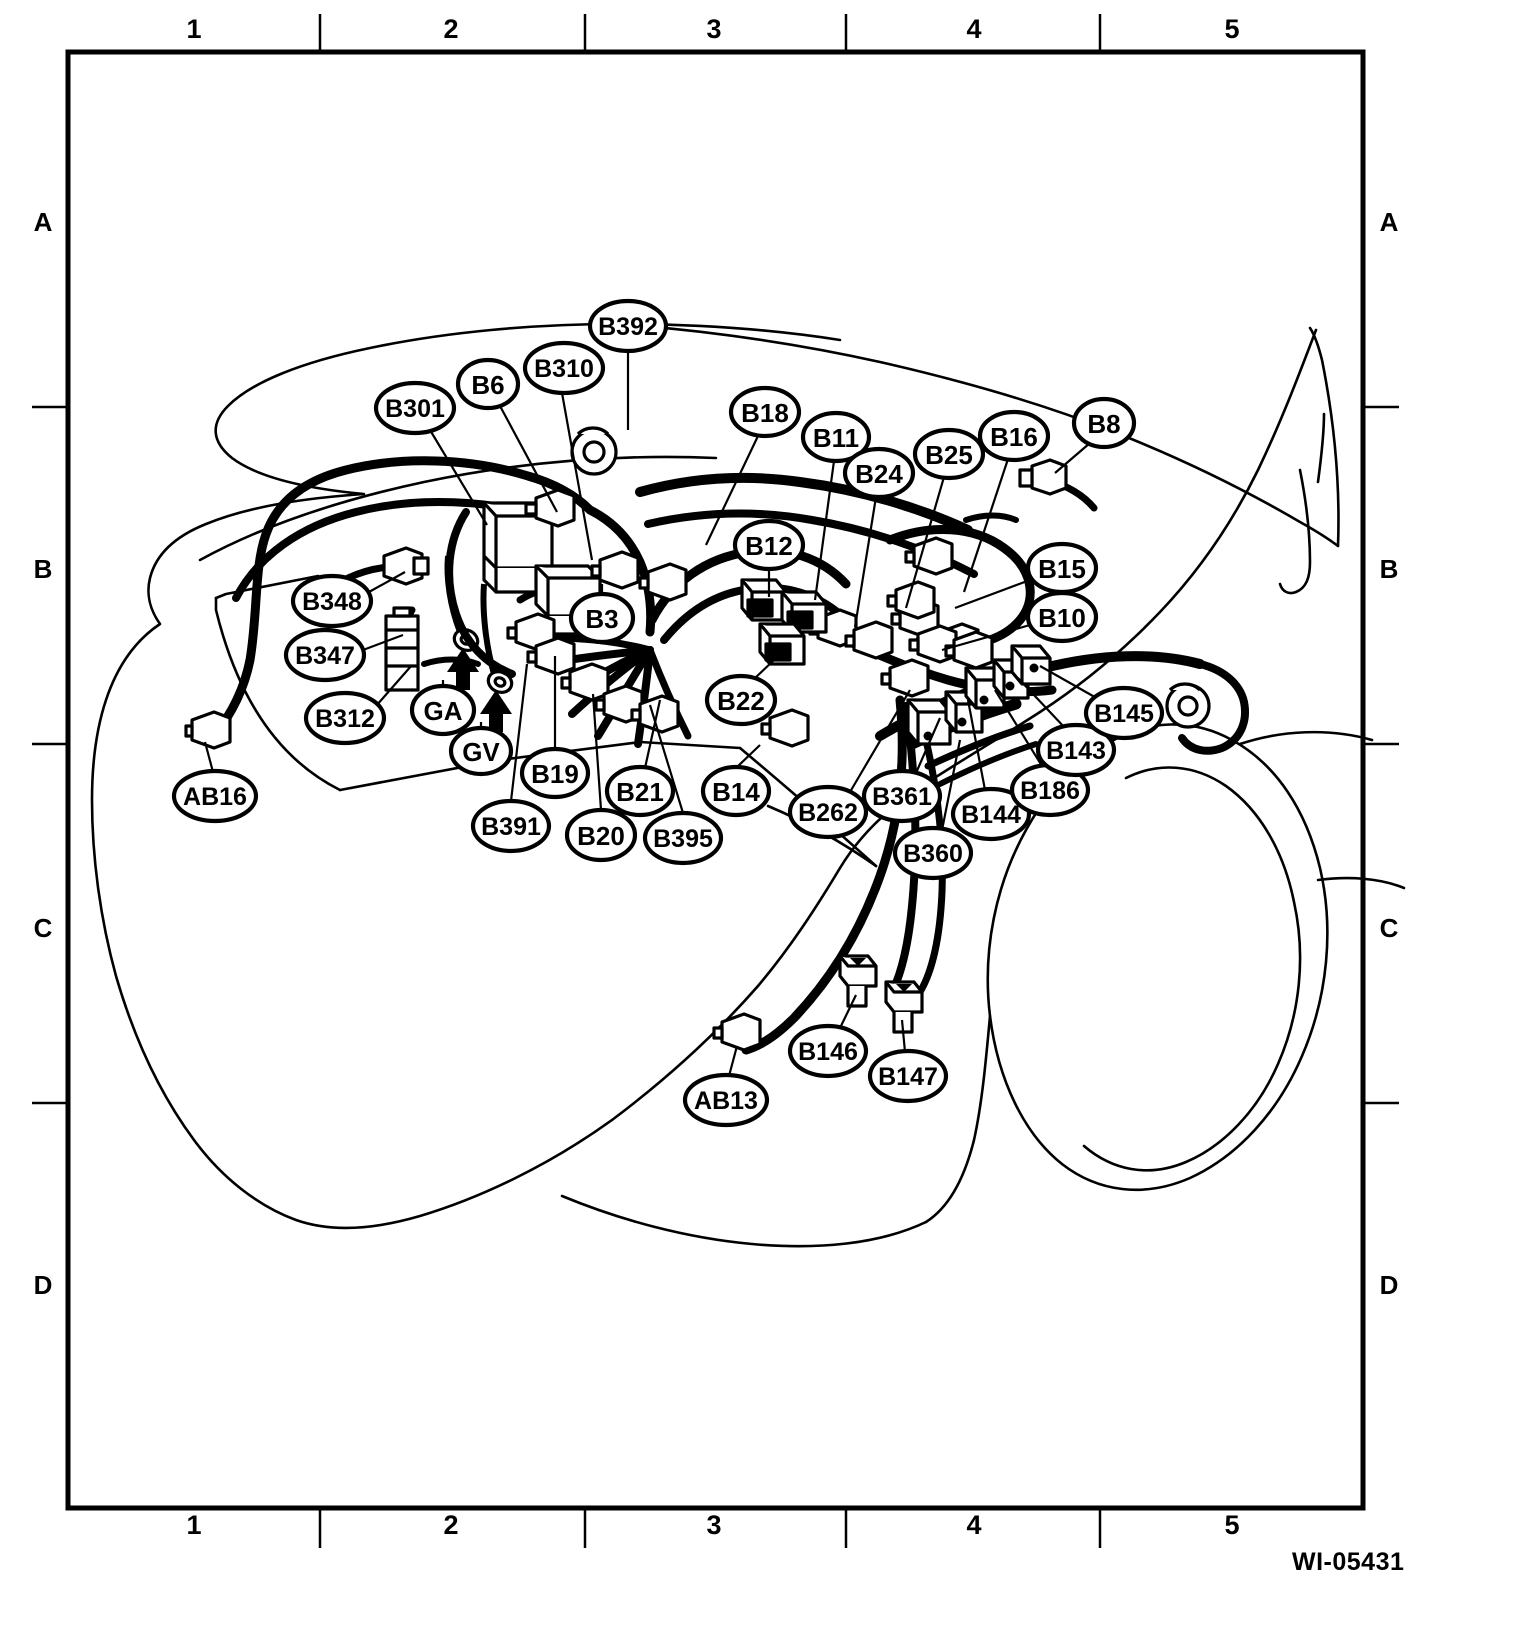  I want to click on callout-b16: B16, so click(1014, 436).